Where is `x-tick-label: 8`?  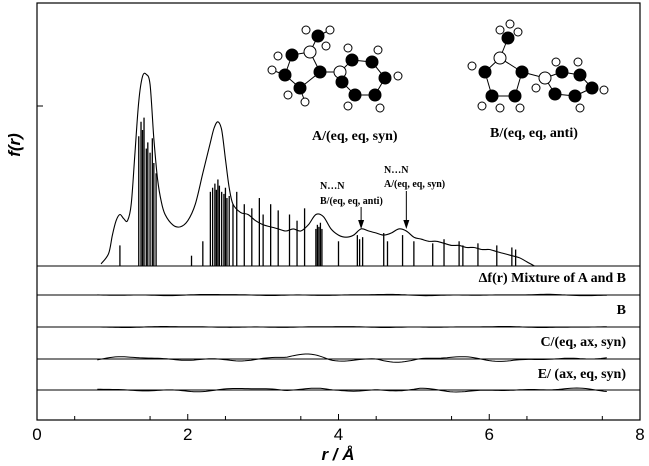 x-tick-label: 8 is located at coordinates (639, 434).